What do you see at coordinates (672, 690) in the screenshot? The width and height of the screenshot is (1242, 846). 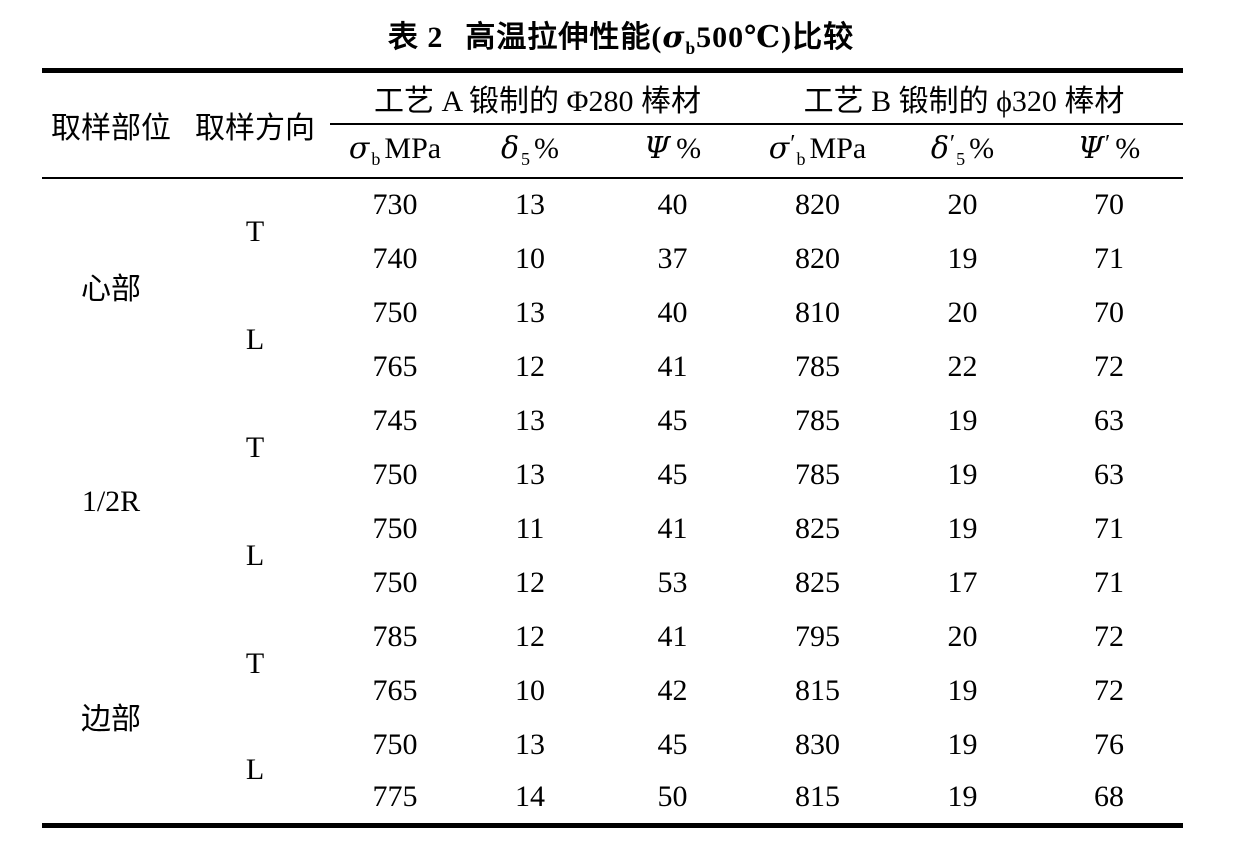 I see `value-cell: 42` at bounding box center [672, 690].